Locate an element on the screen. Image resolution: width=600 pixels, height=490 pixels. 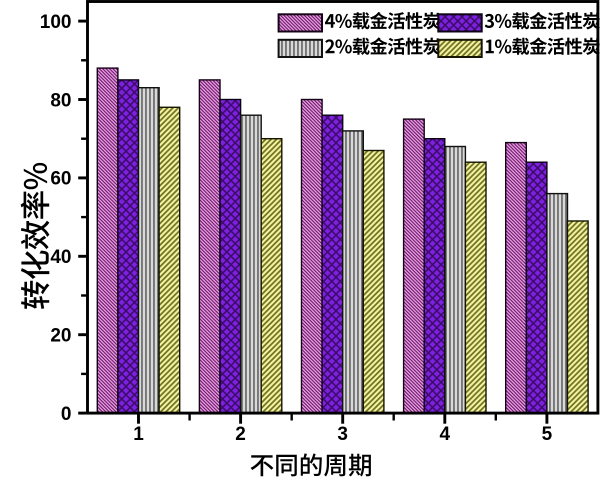
svg-text: 20 is located at coordinates (60, 336).